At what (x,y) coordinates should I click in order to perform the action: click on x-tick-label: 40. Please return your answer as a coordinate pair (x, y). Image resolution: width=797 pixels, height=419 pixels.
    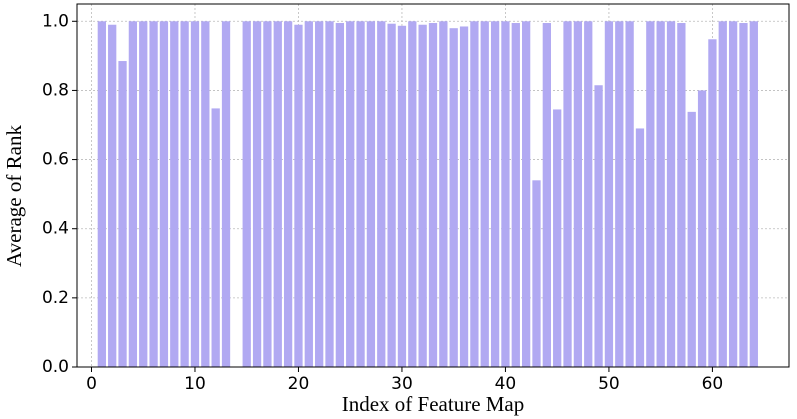
    Looking at the image, I should click on (506, 384).